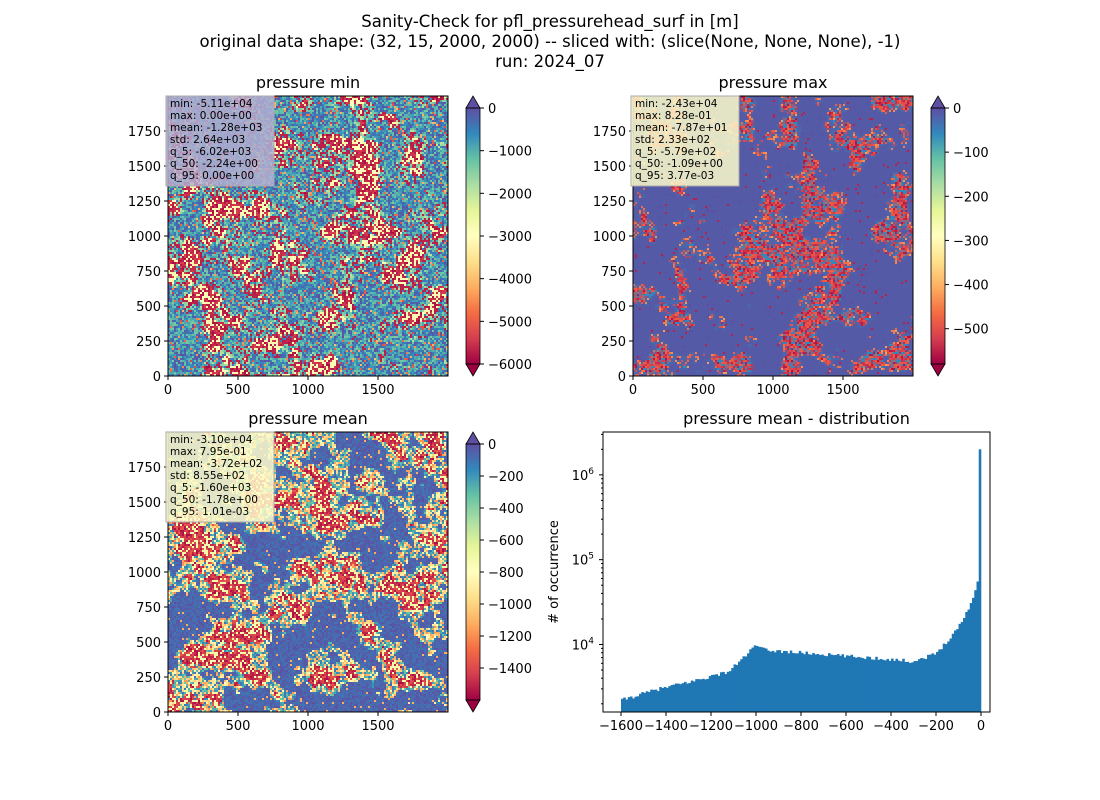 Image resolution: width=1100 pixels, height=800 pixels. I want to click on y-tick-label: 1000, so click(609, 237).